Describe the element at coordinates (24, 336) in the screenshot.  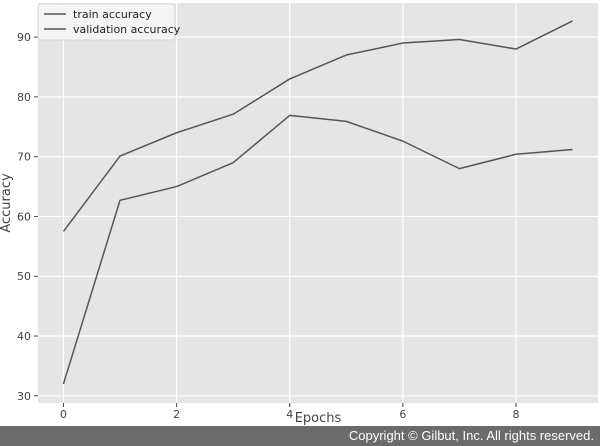
I see `y-tick-label: 40` at that location.